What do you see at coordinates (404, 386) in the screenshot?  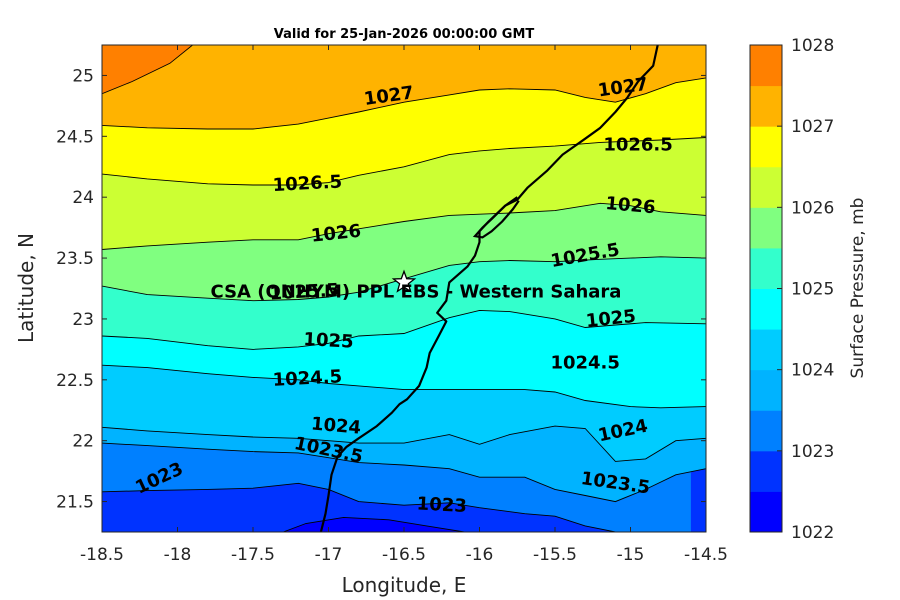 I see `contour-line-1024.5` at bounding box center [404, 386].